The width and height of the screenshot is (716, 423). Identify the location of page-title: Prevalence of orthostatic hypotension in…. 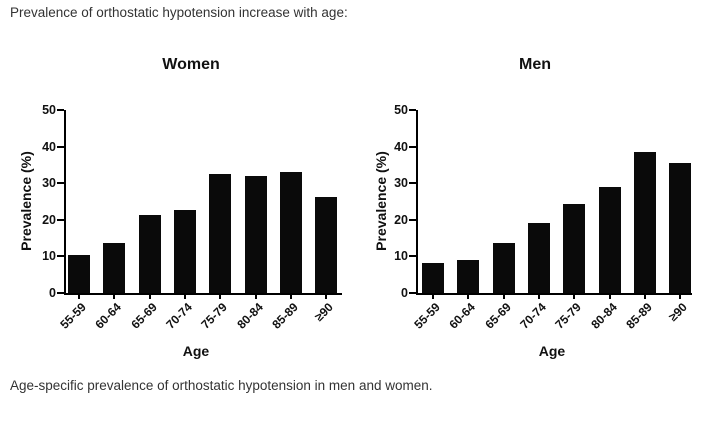
(179, 12).